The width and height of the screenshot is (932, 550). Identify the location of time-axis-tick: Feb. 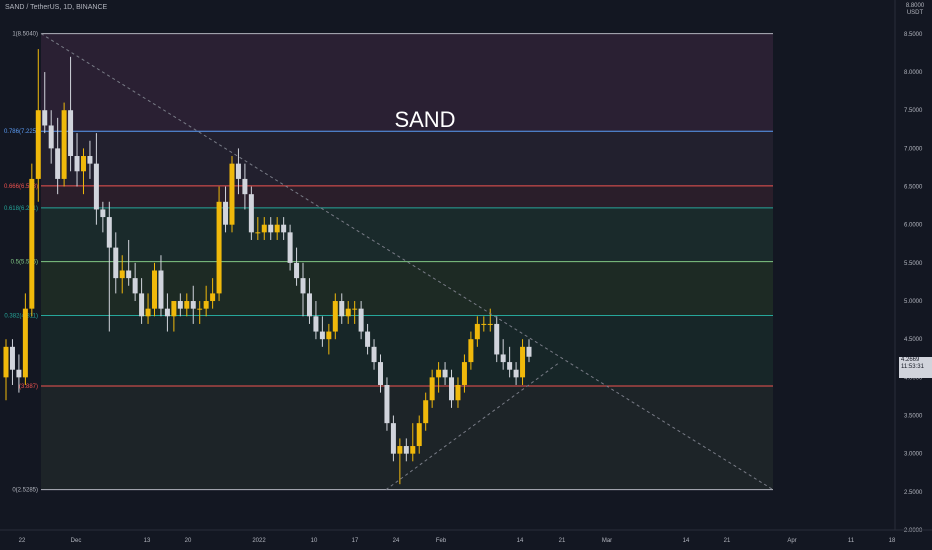
(441, 541).